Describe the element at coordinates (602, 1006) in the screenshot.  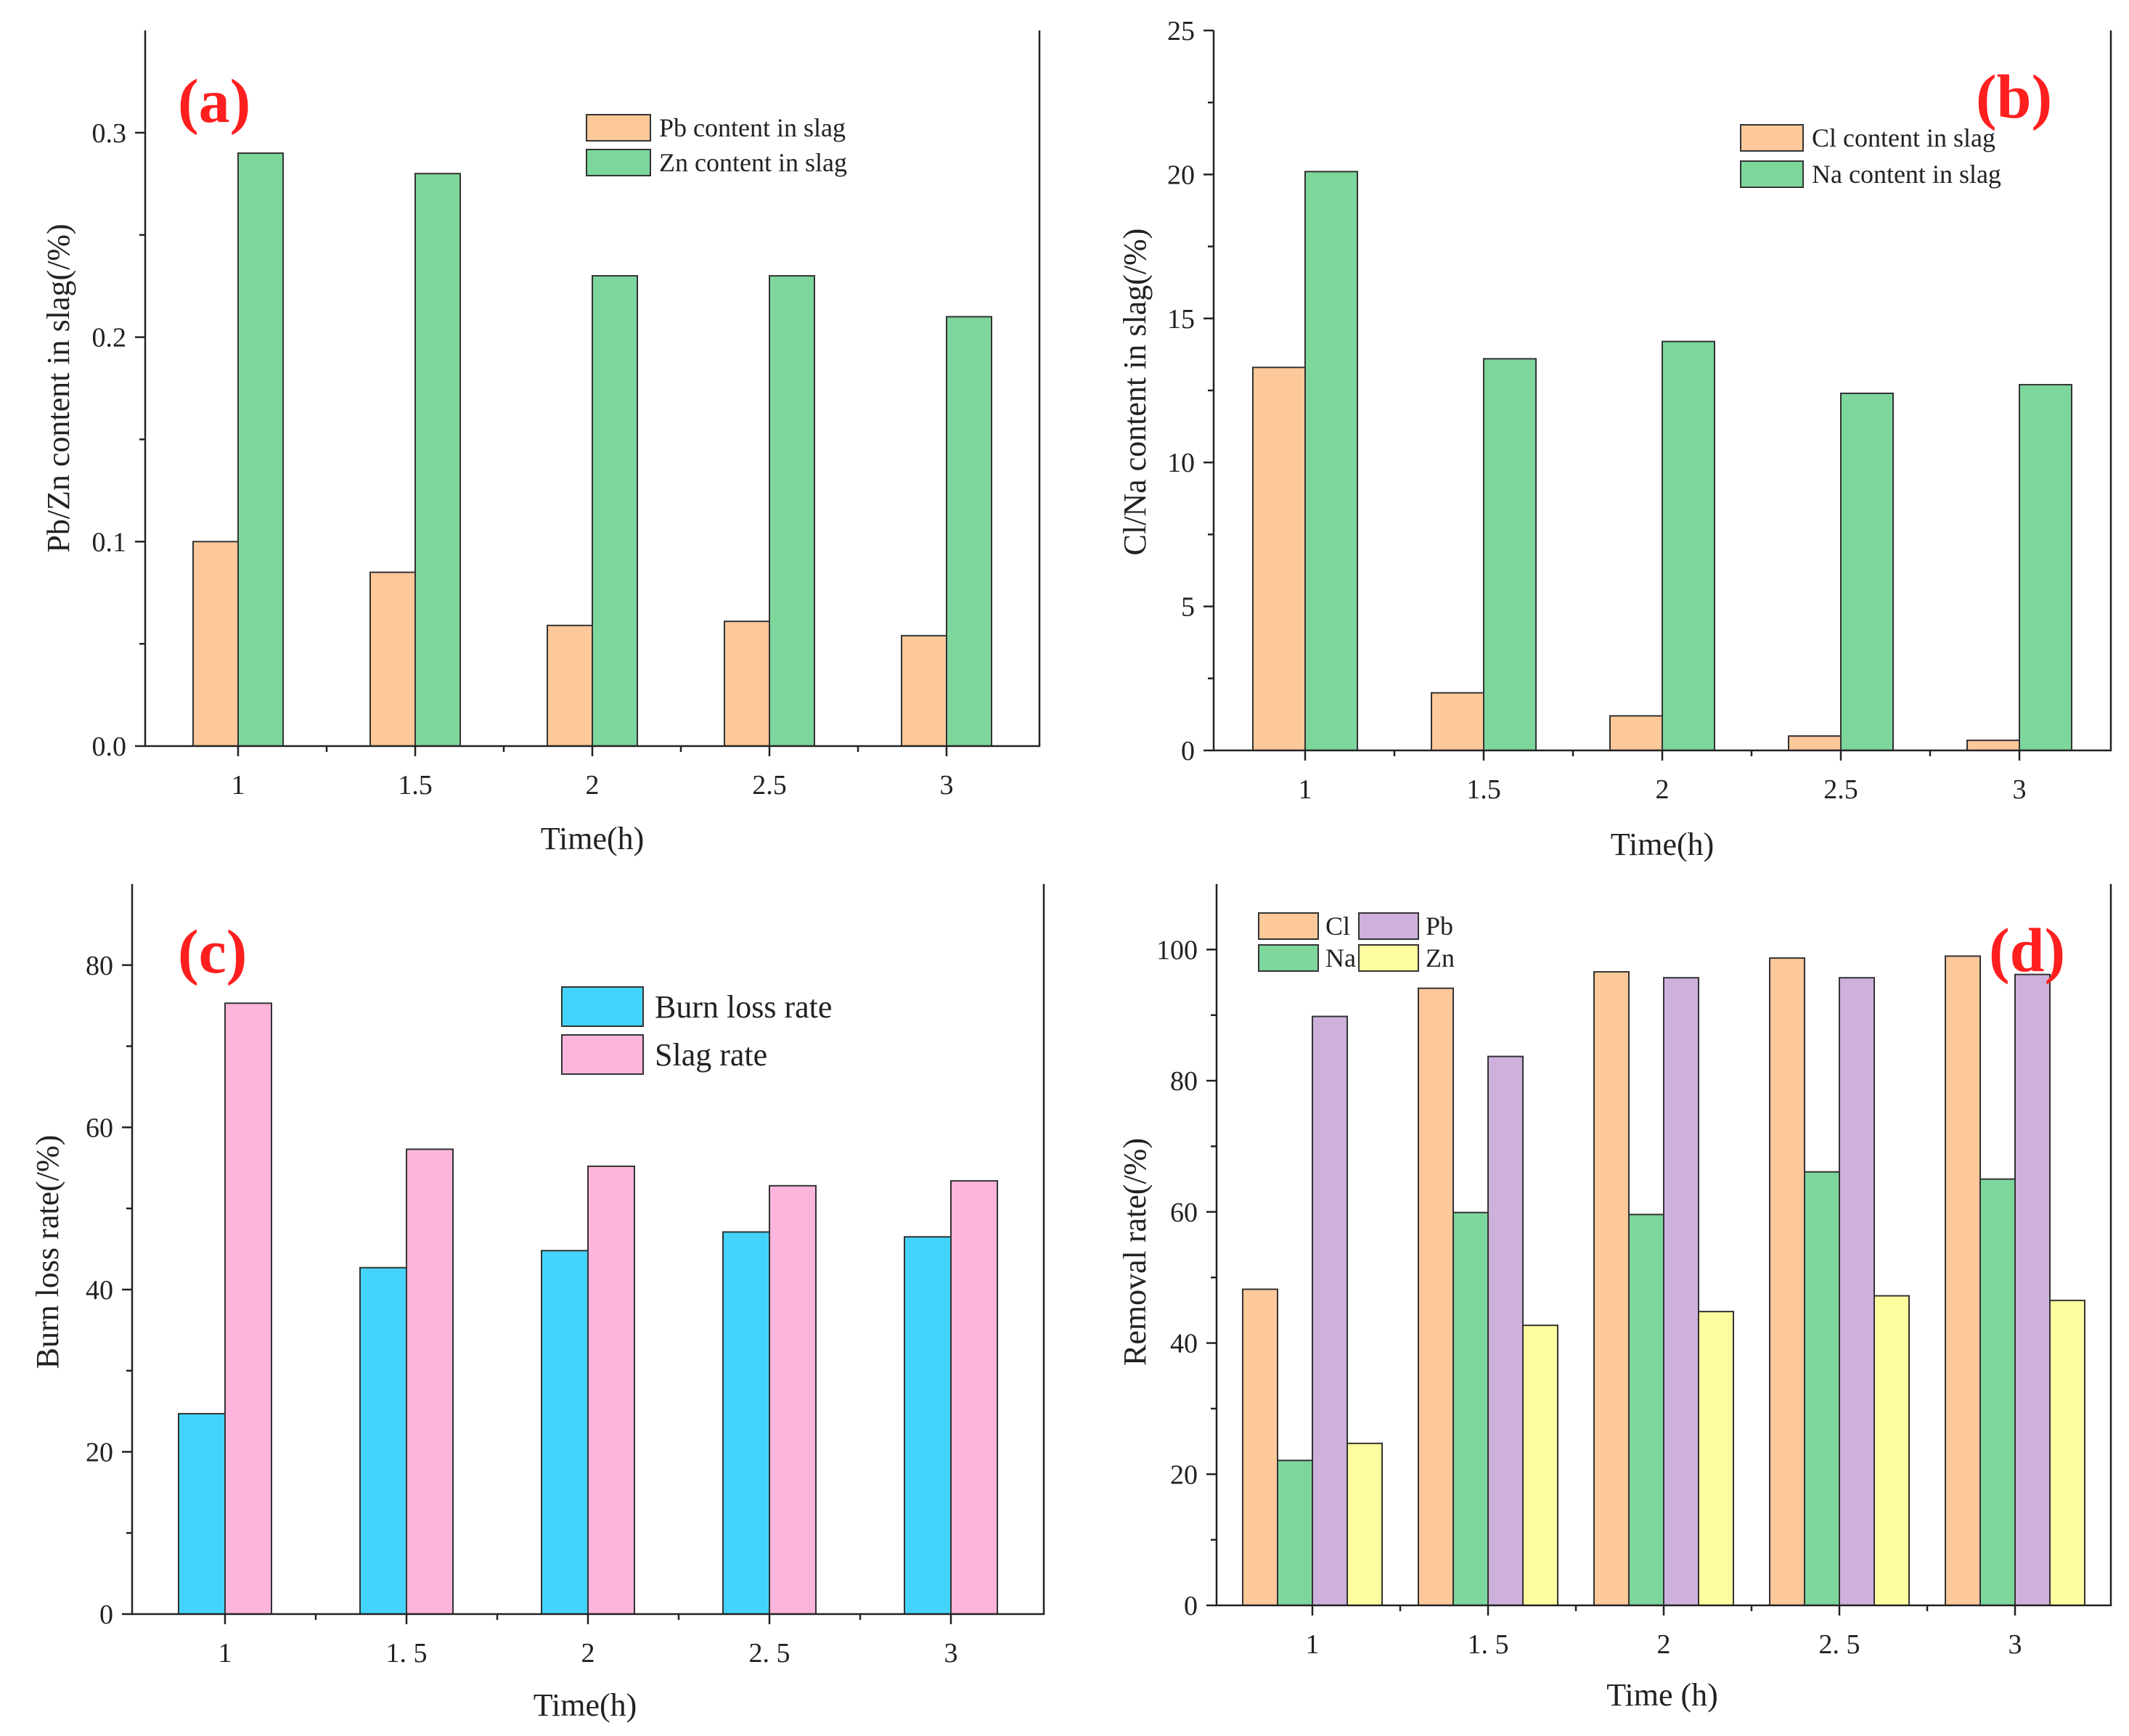
I see `legend-swatch-burn-loss` at that location.